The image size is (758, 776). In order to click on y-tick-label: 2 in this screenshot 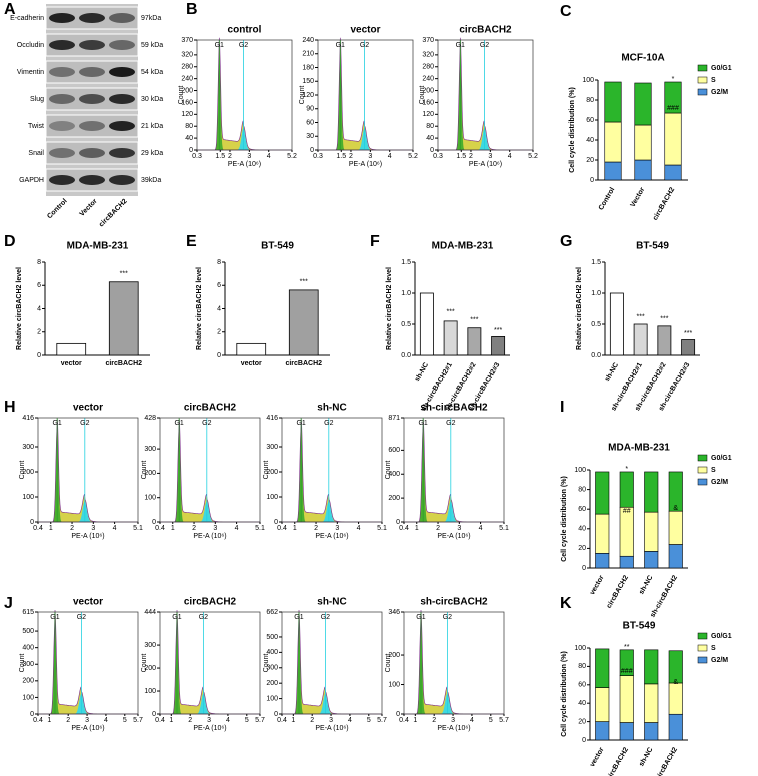, I will do `click(39, 332)`.